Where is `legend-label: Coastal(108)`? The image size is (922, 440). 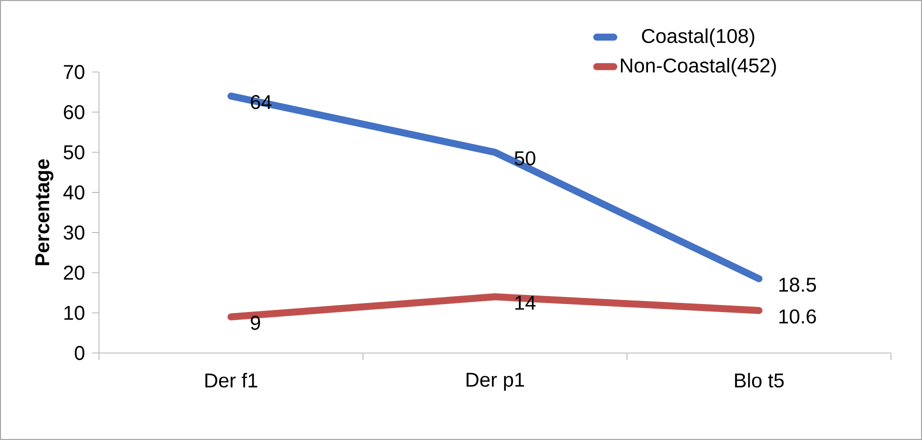
legend-label: Coastal(108) is located at coordinates (698, 38).